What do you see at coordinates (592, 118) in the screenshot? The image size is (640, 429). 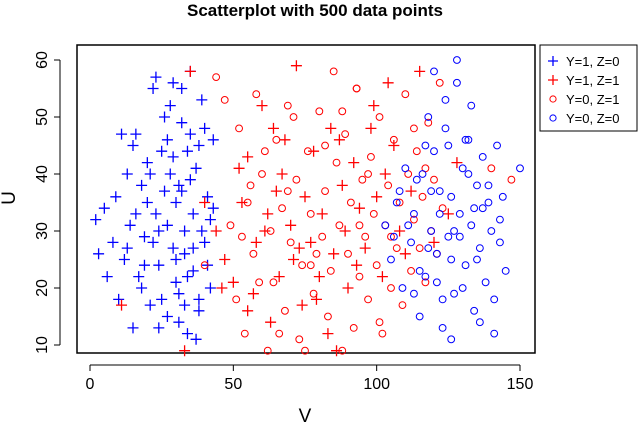 I see `legend-label: Y=0, Z=0` at bounding box center [592, 118].